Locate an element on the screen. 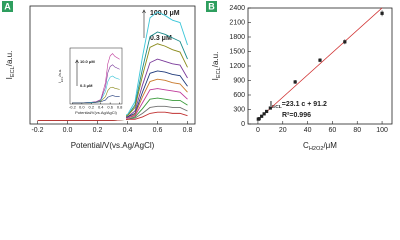 Image resolution: width=400 pixels, height=240 pixels. y-tick-label: 0 is located at coordinates (243, 124).